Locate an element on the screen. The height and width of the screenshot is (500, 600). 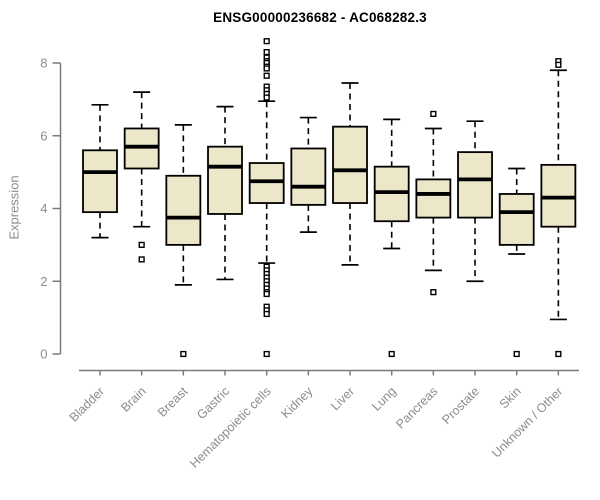
x-tick-label: Brain is located at coordinates (133, 399).